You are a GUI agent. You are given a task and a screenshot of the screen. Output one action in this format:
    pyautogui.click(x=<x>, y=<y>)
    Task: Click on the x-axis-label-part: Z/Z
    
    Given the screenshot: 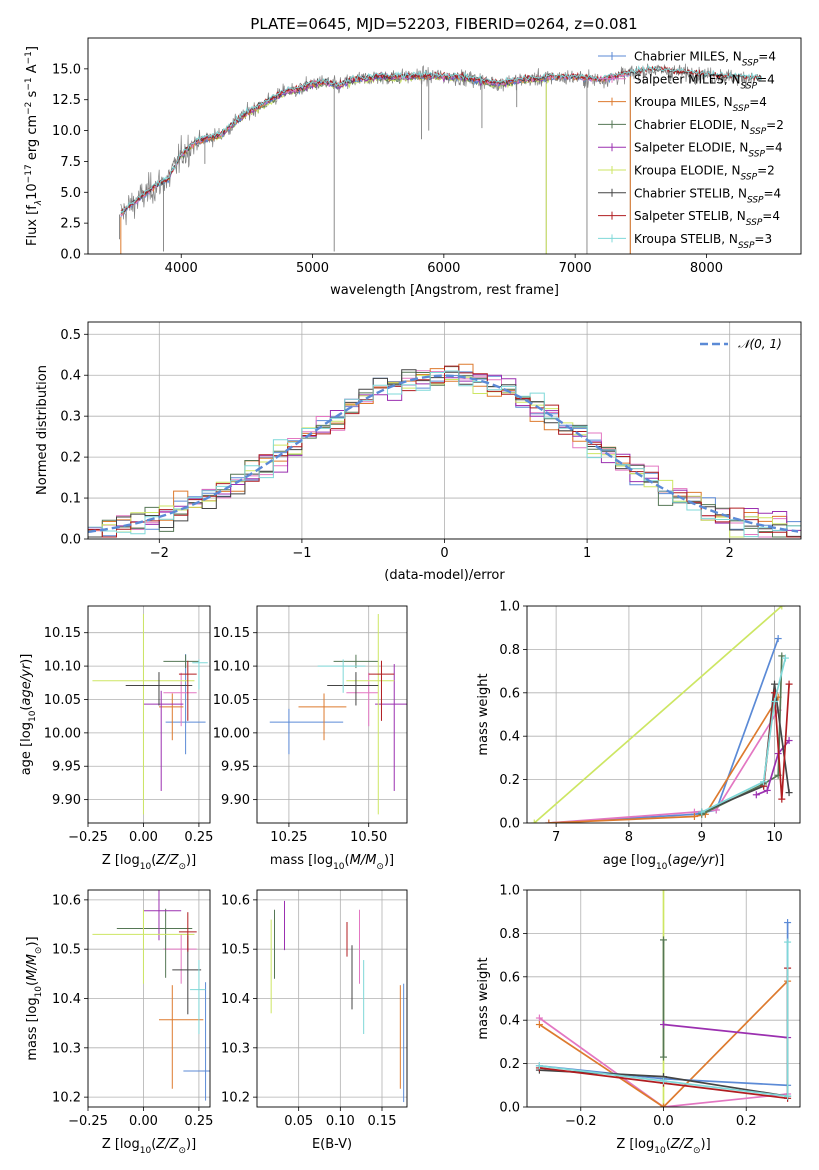 What is the action you would take?
    pyautogui.click(x=682, y=1144)
    